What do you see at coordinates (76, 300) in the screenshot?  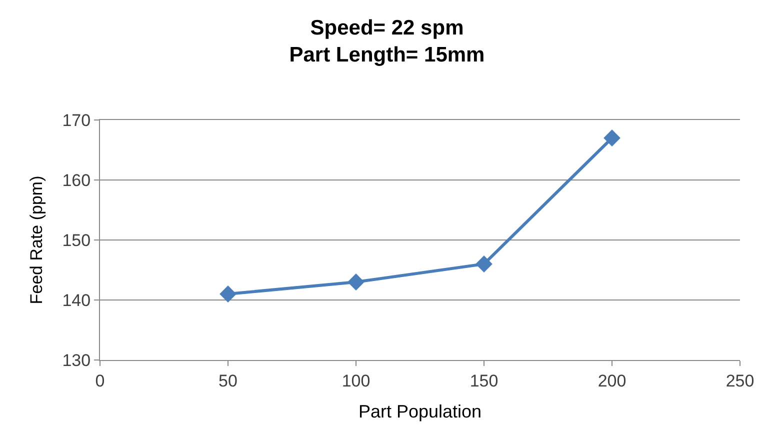 I see `y-tick-label: 140` at bounding box center [76, 300].